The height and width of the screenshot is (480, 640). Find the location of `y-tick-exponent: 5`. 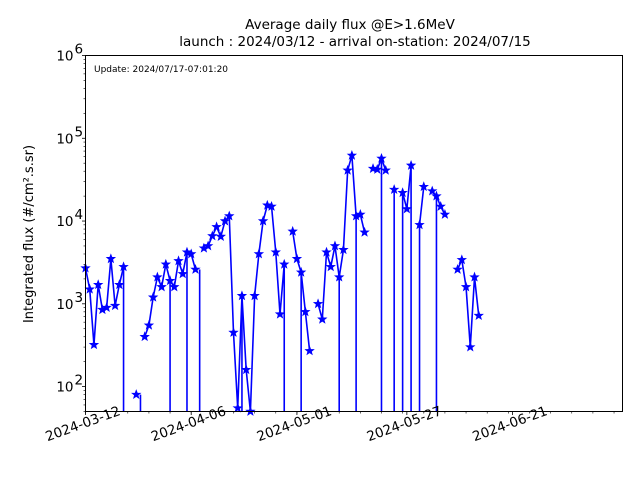

y-tick-exponent: 5 is located at coordinates (79, 132).